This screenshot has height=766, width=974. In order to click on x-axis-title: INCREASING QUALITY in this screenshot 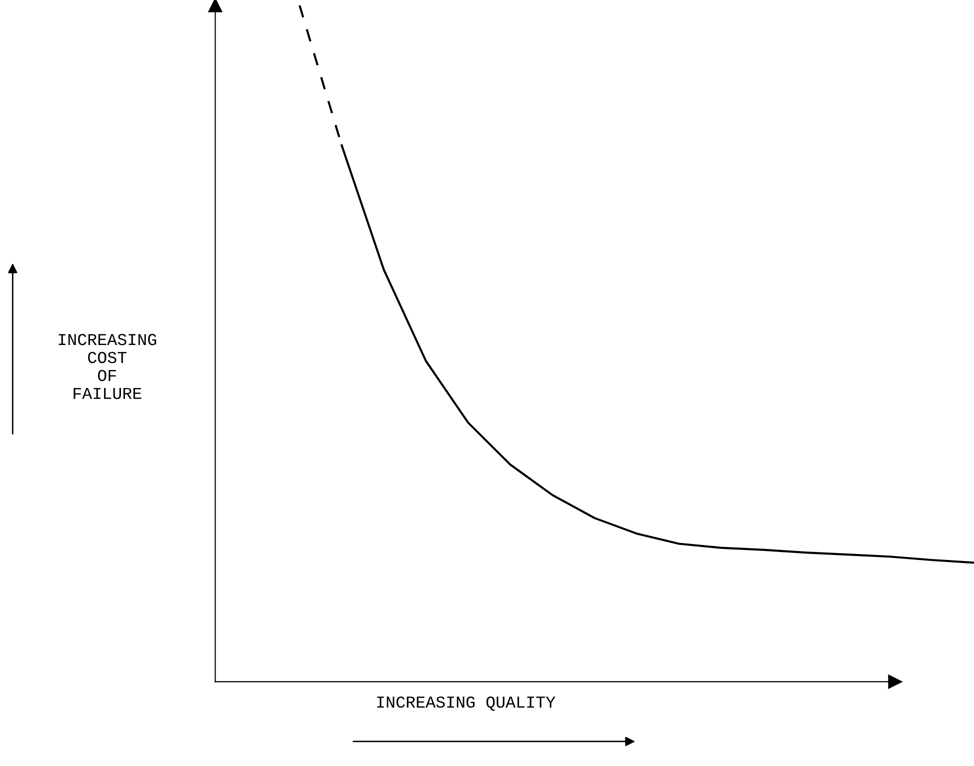, I will do `click(466, 703)`.